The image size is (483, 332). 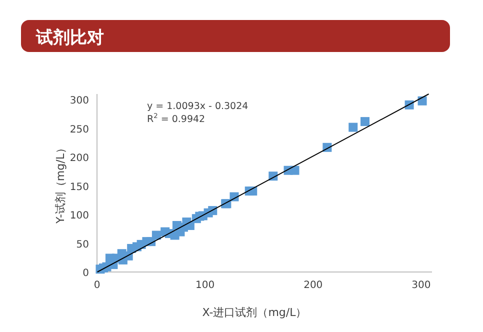 What do you see at coordinates (85, 273) in the screenshot?
I see `y-tick-label: 0` at bounding box center [85, 273].